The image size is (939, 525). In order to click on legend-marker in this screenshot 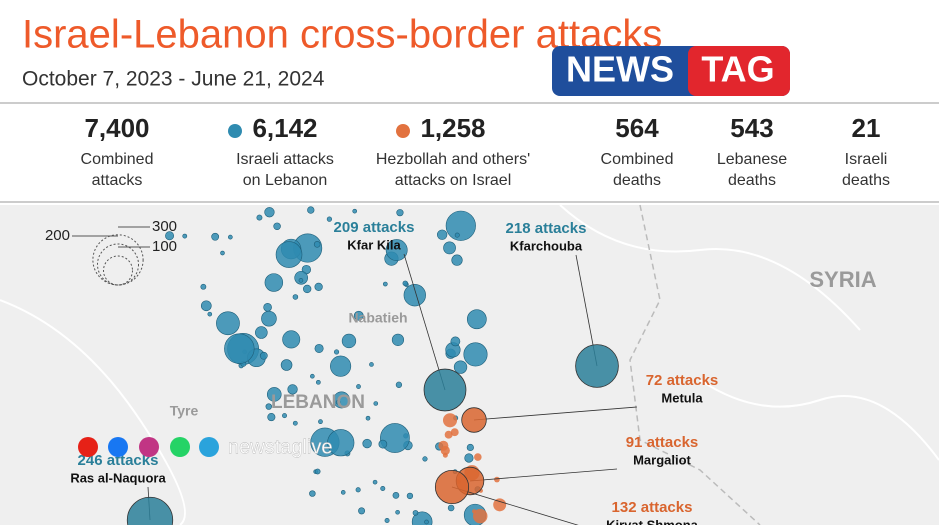, I will do `click(235, 131)`.